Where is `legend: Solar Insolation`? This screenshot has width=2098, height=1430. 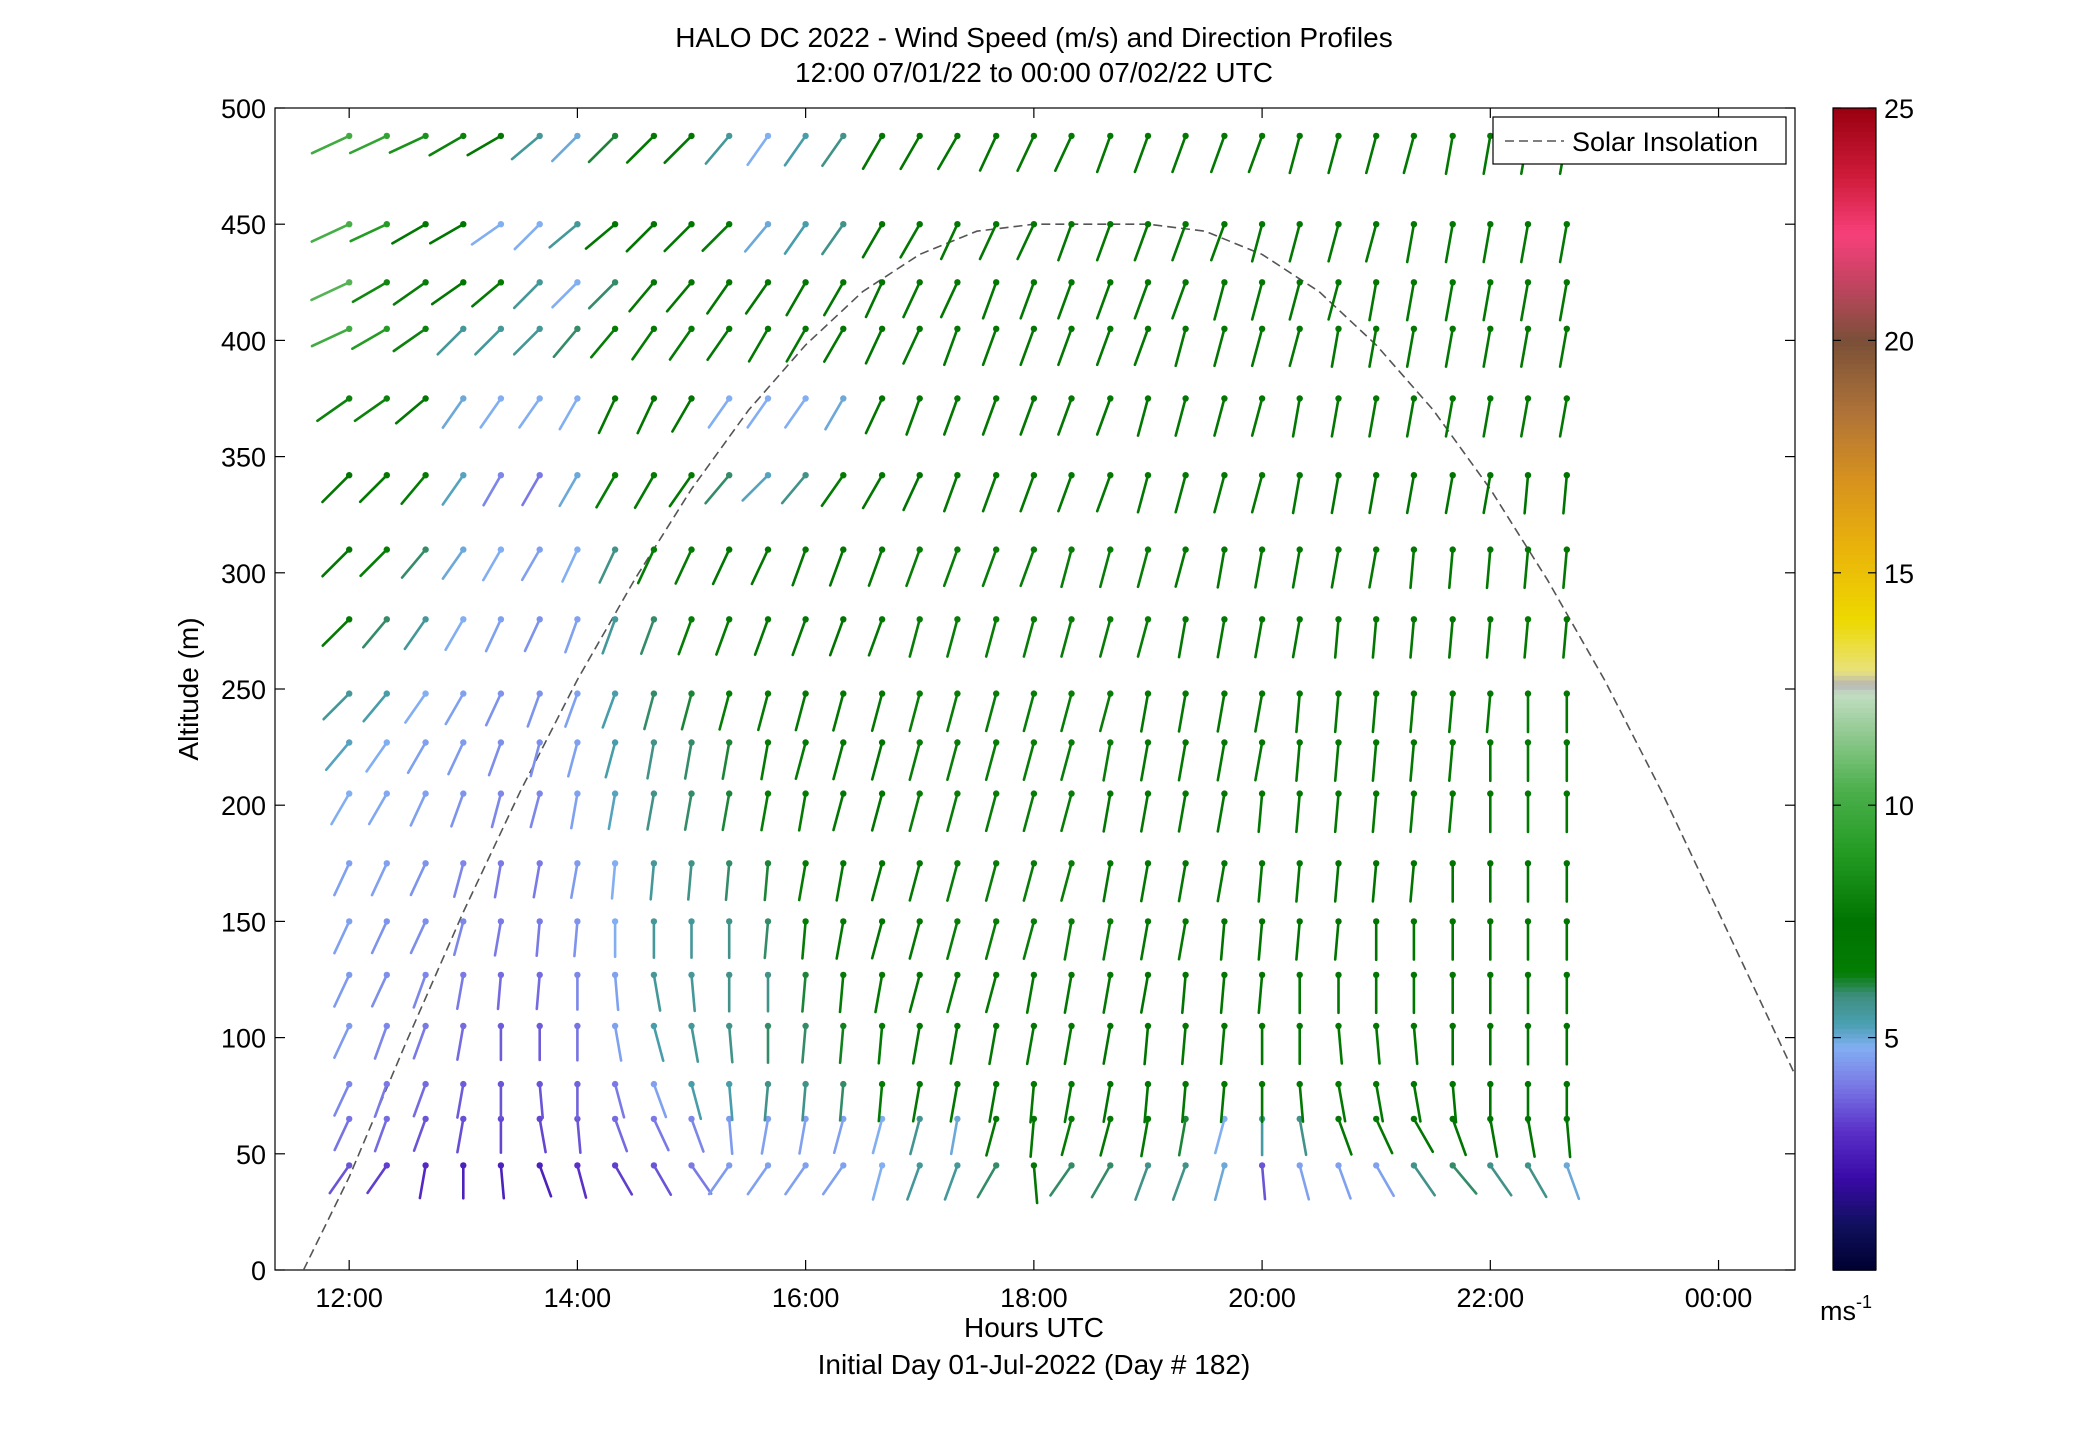 legend: Solar Insolation is located at coordinates (1639, 140).